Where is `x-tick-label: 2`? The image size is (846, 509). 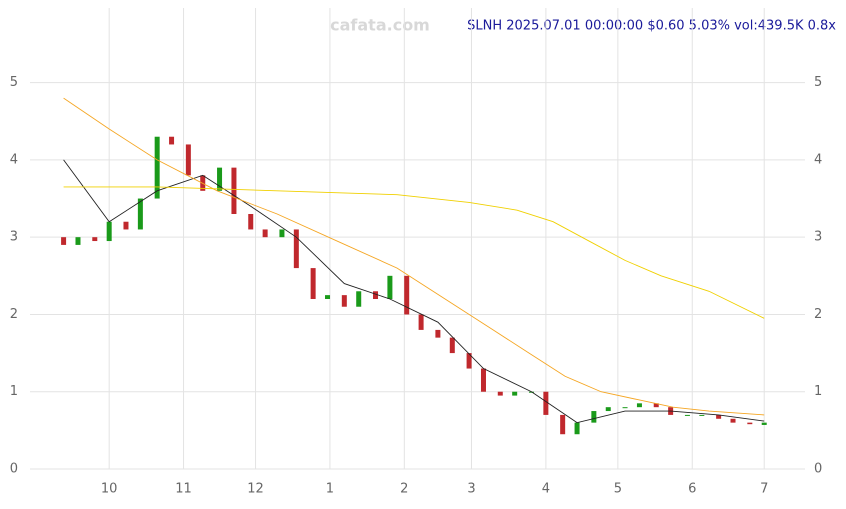 x-tick-label: 2 is located at coordinates (404, 489).